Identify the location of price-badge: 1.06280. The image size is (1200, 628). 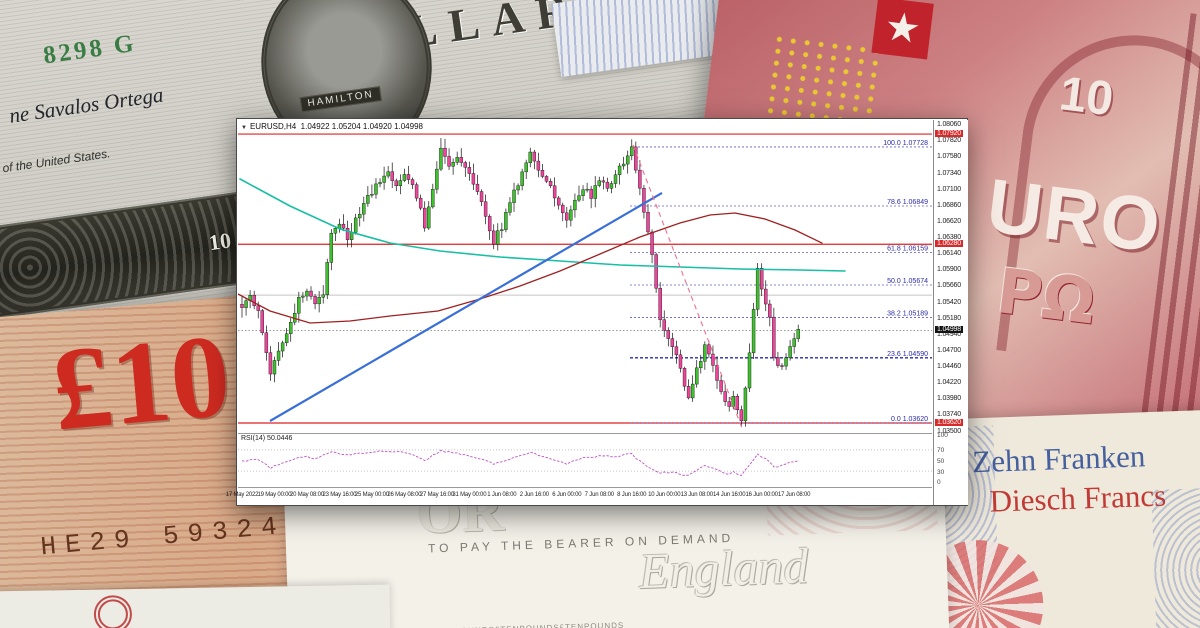
(949, 243).